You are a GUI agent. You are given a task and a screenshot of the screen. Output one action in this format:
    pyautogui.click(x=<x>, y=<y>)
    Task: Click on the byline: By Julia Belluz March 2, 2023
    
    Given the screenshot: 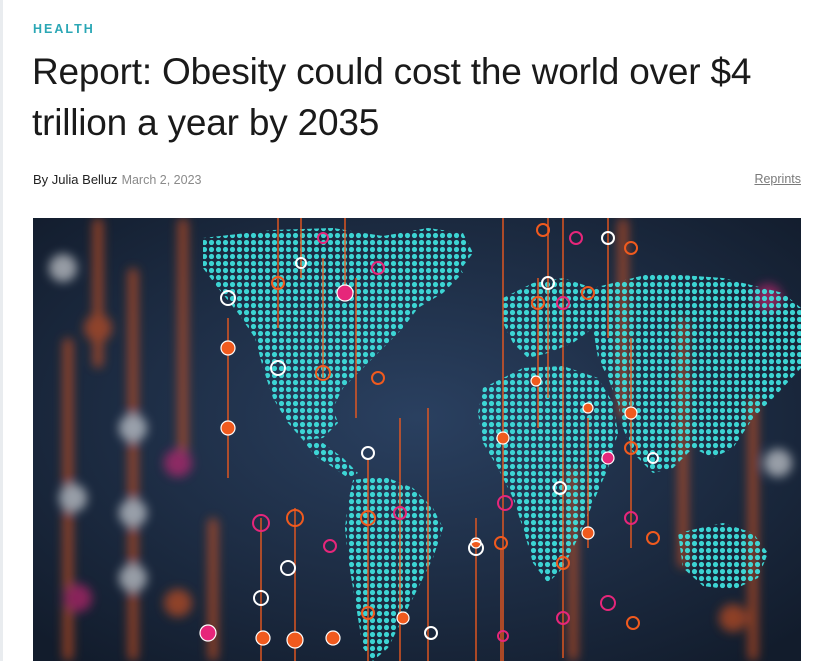 What is the action you would take?
    pyautogui.click(x=117, y=179)
    